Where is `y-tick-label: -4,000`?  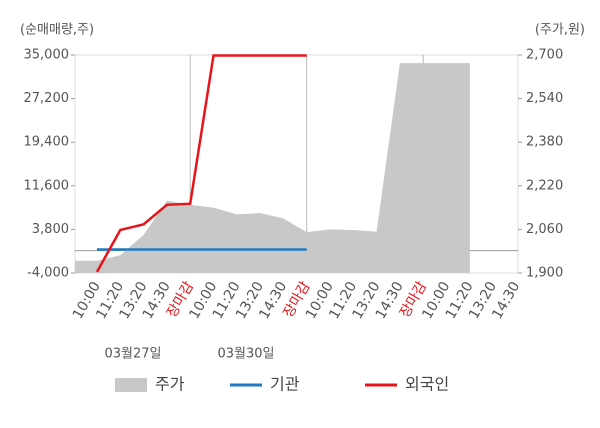
y-tick-label: -4,000 is located at coordinates (48, 273).